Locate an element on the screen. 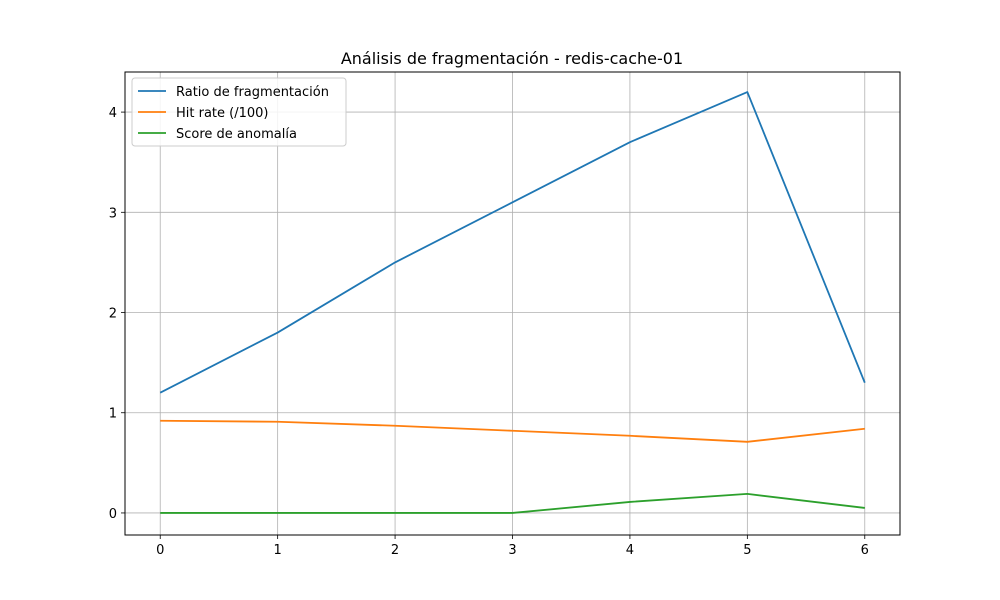 The image size is (1000, 600). x-tick-label: 0 is located at coordinates (160, 550).